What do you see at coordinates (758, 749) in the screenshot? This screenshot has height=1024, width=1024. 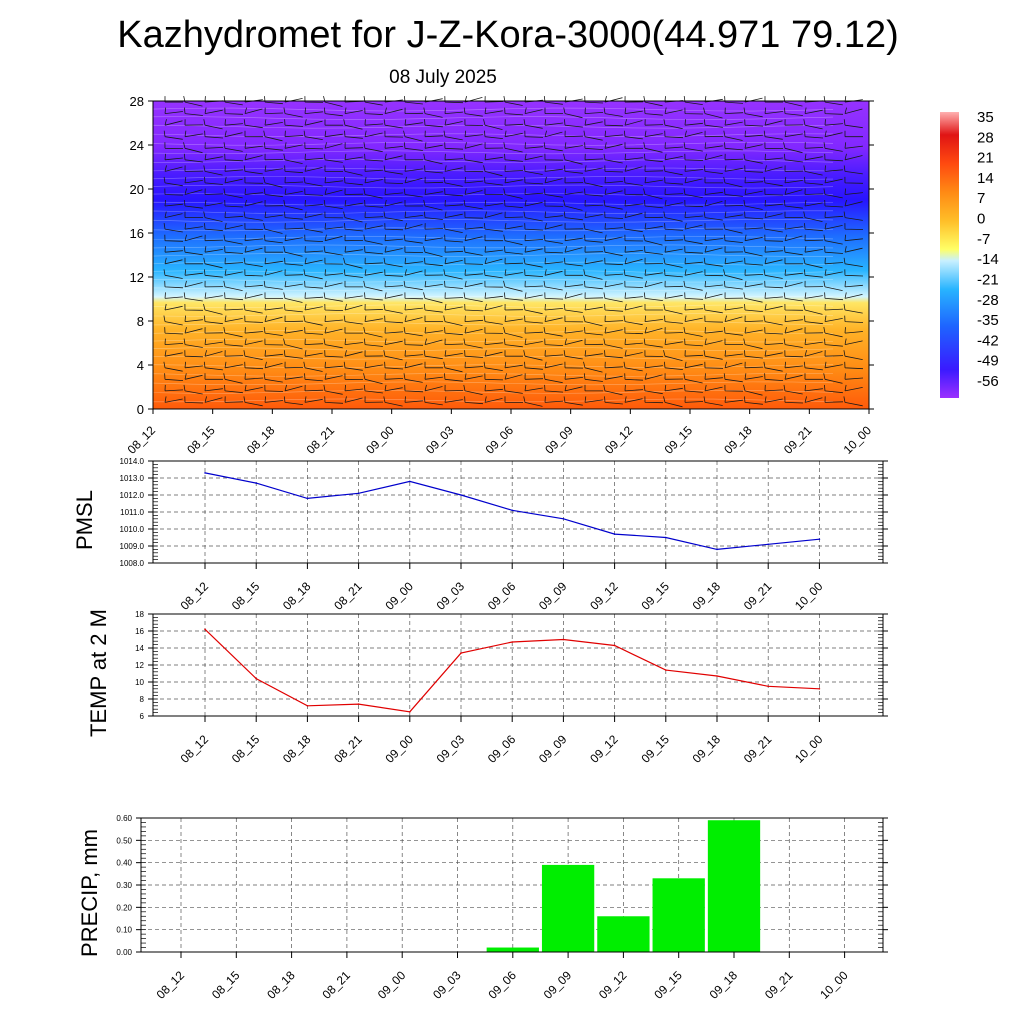 I see `x-tick-label: 09_21` at bounding box center [758, 749].